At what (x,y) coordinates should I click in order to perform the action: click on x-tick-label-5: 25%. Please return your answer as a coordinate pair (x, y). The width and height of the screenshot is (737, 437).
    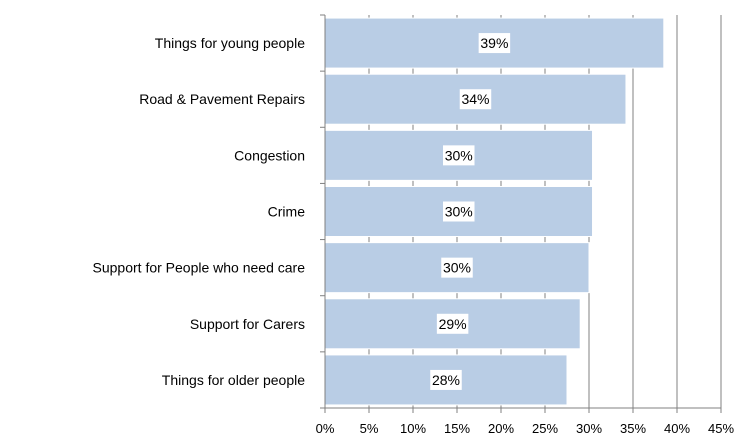
    Looking at the image, I should click on (545, 428).